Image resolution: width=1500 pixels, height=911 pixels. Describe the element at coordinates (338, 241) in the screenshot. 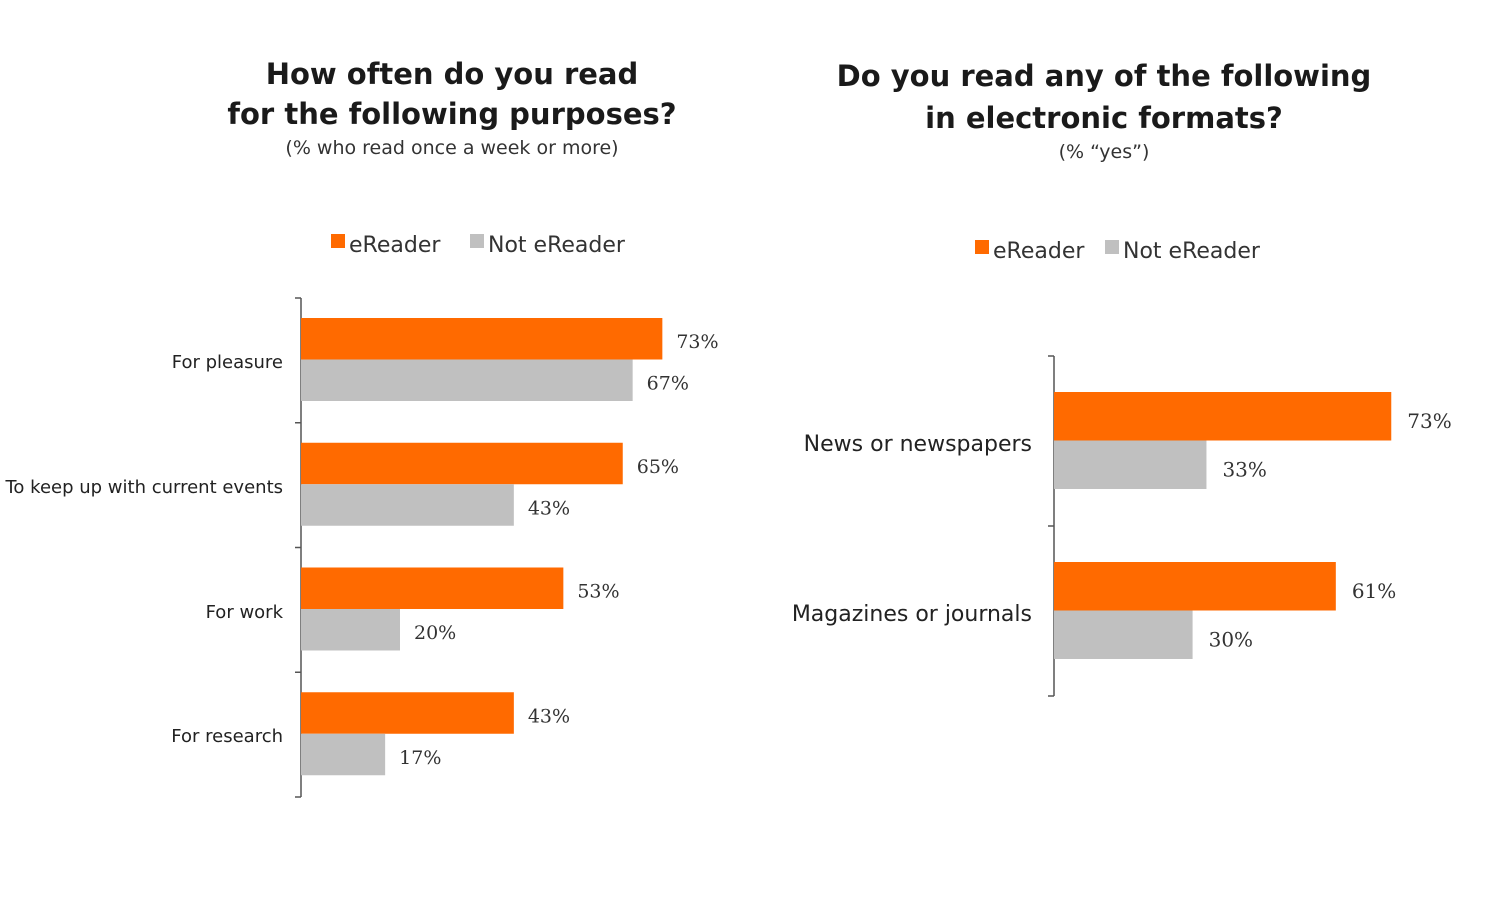

I see `chart1-legend-ereader-swatch` at that location.